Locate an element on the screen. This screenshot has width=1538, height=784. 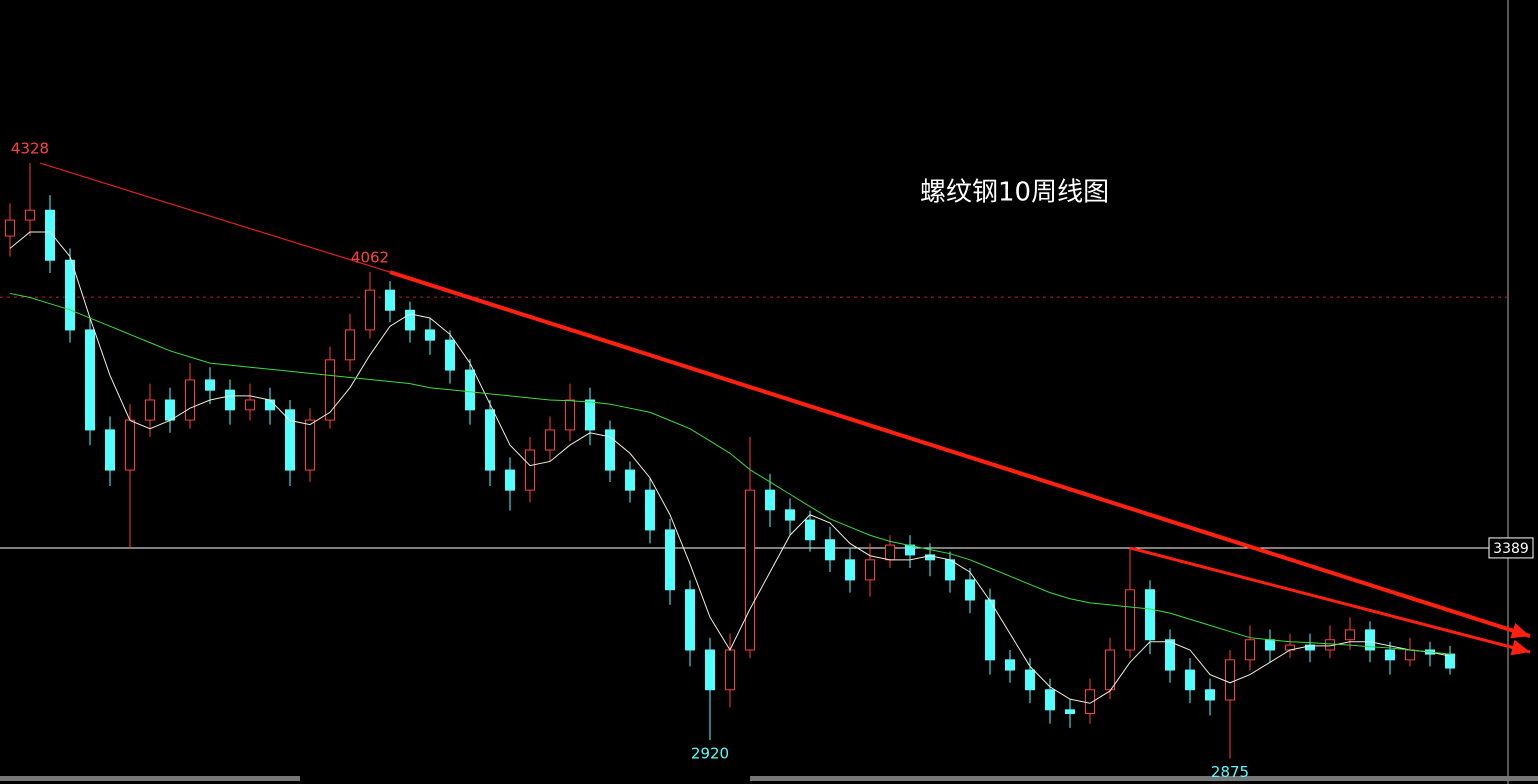
price-tag is located at coordinates (1511, 548).